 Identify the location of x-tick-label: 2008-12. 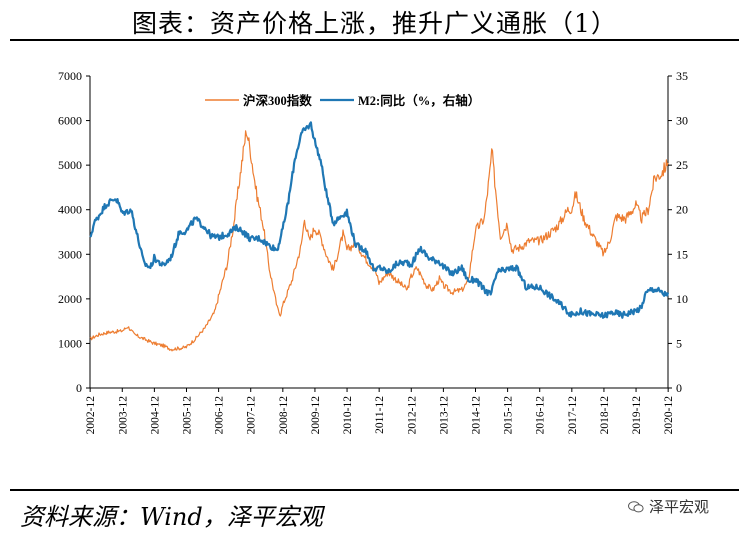
(284, 415).